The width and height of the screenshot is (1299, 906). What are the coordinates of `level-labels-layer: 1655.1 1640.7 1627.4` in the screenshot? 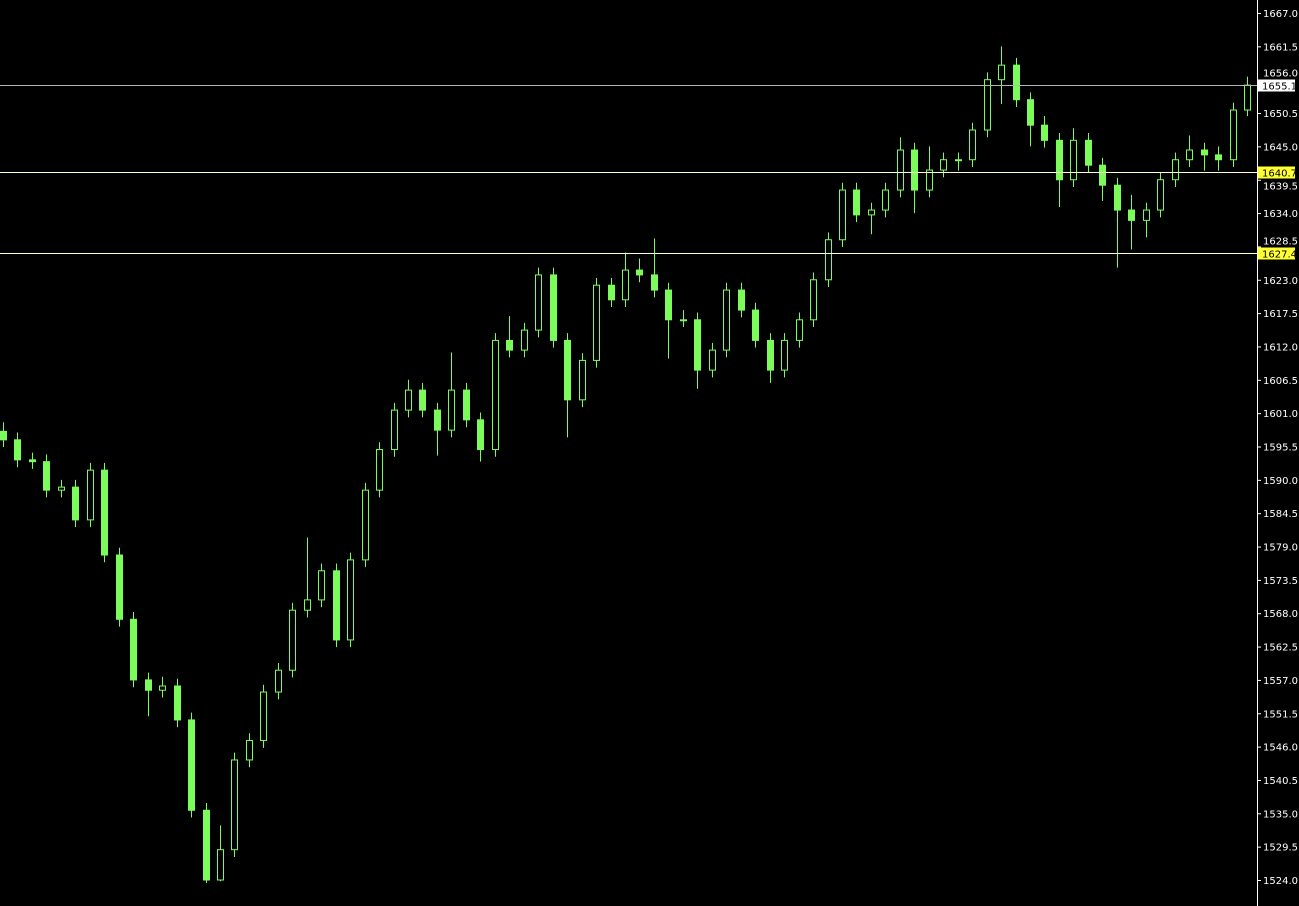 It's located at (1277, 170).